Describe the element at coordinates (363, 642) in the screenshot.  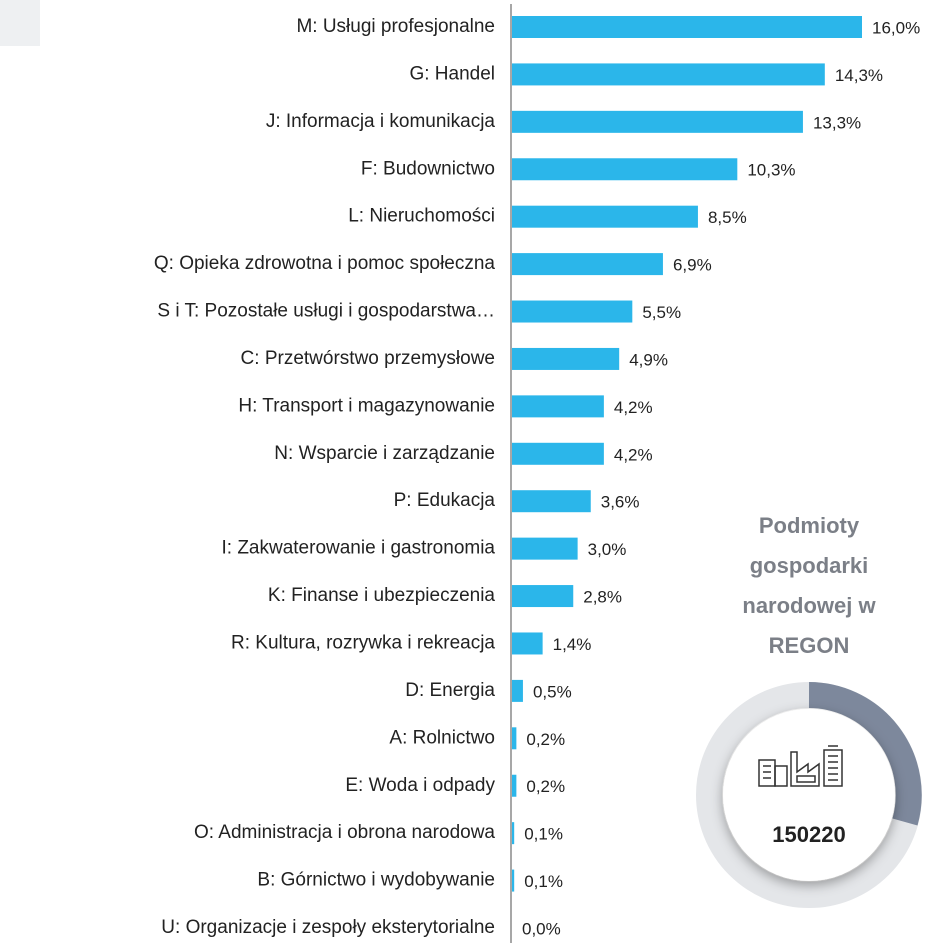
I see `category-label: R: Kultura, rozrywka i rekreacja` at that location.